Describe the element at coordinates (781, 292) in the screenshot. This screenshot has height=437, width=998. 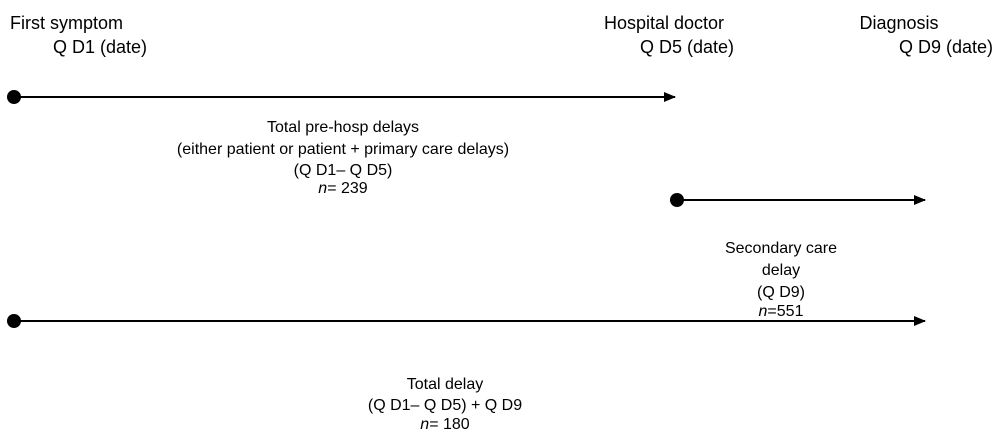
I see `arrow-label: (Q D9)` at that location.